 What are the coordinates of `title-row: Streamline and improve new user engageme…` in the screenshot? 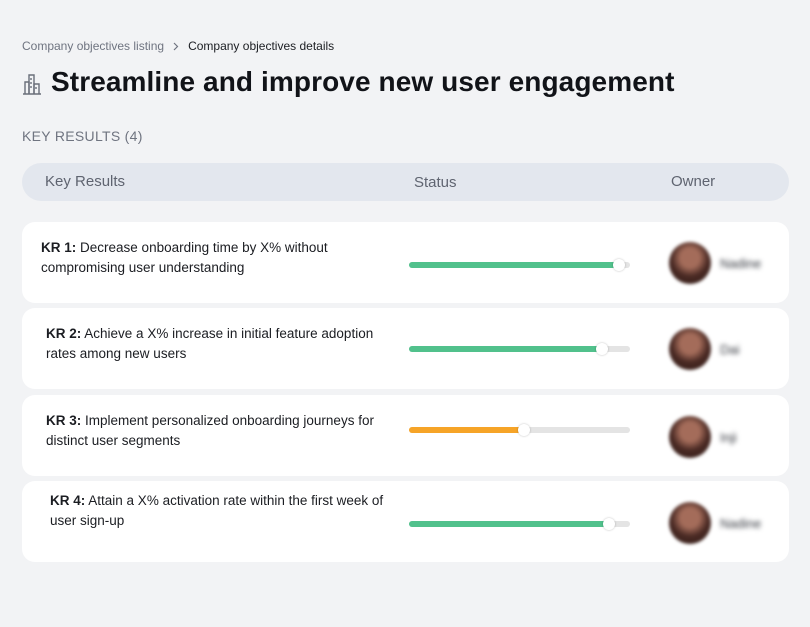 It's located at (348, 82).